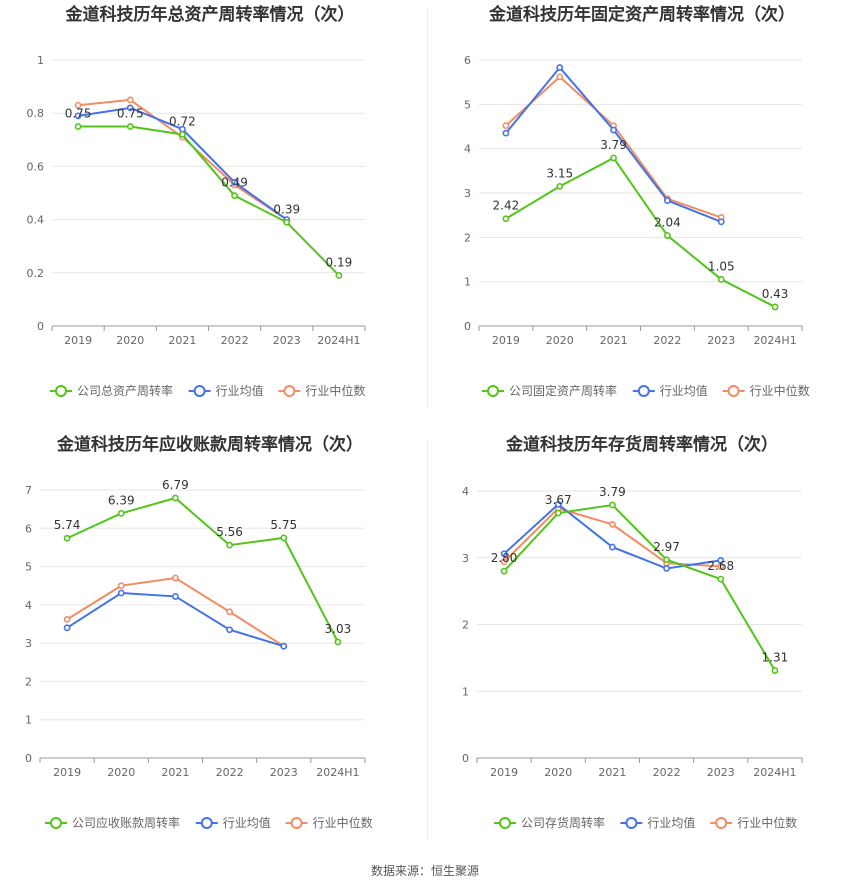  I want to click on legend-label: 行业均值, so click(671, 822).